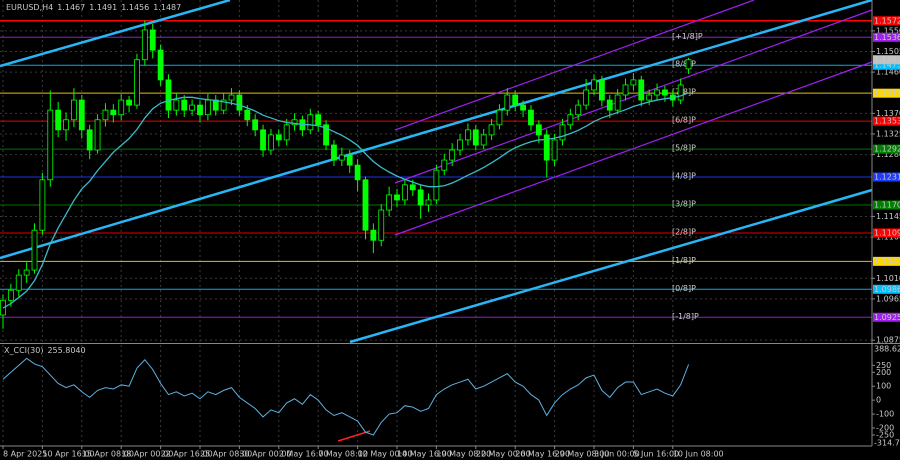 The image size is (900, 460). Describe the element at coordinates (684, 231) in the screenshot. I see `level-tag: [2/8]P` at that location.